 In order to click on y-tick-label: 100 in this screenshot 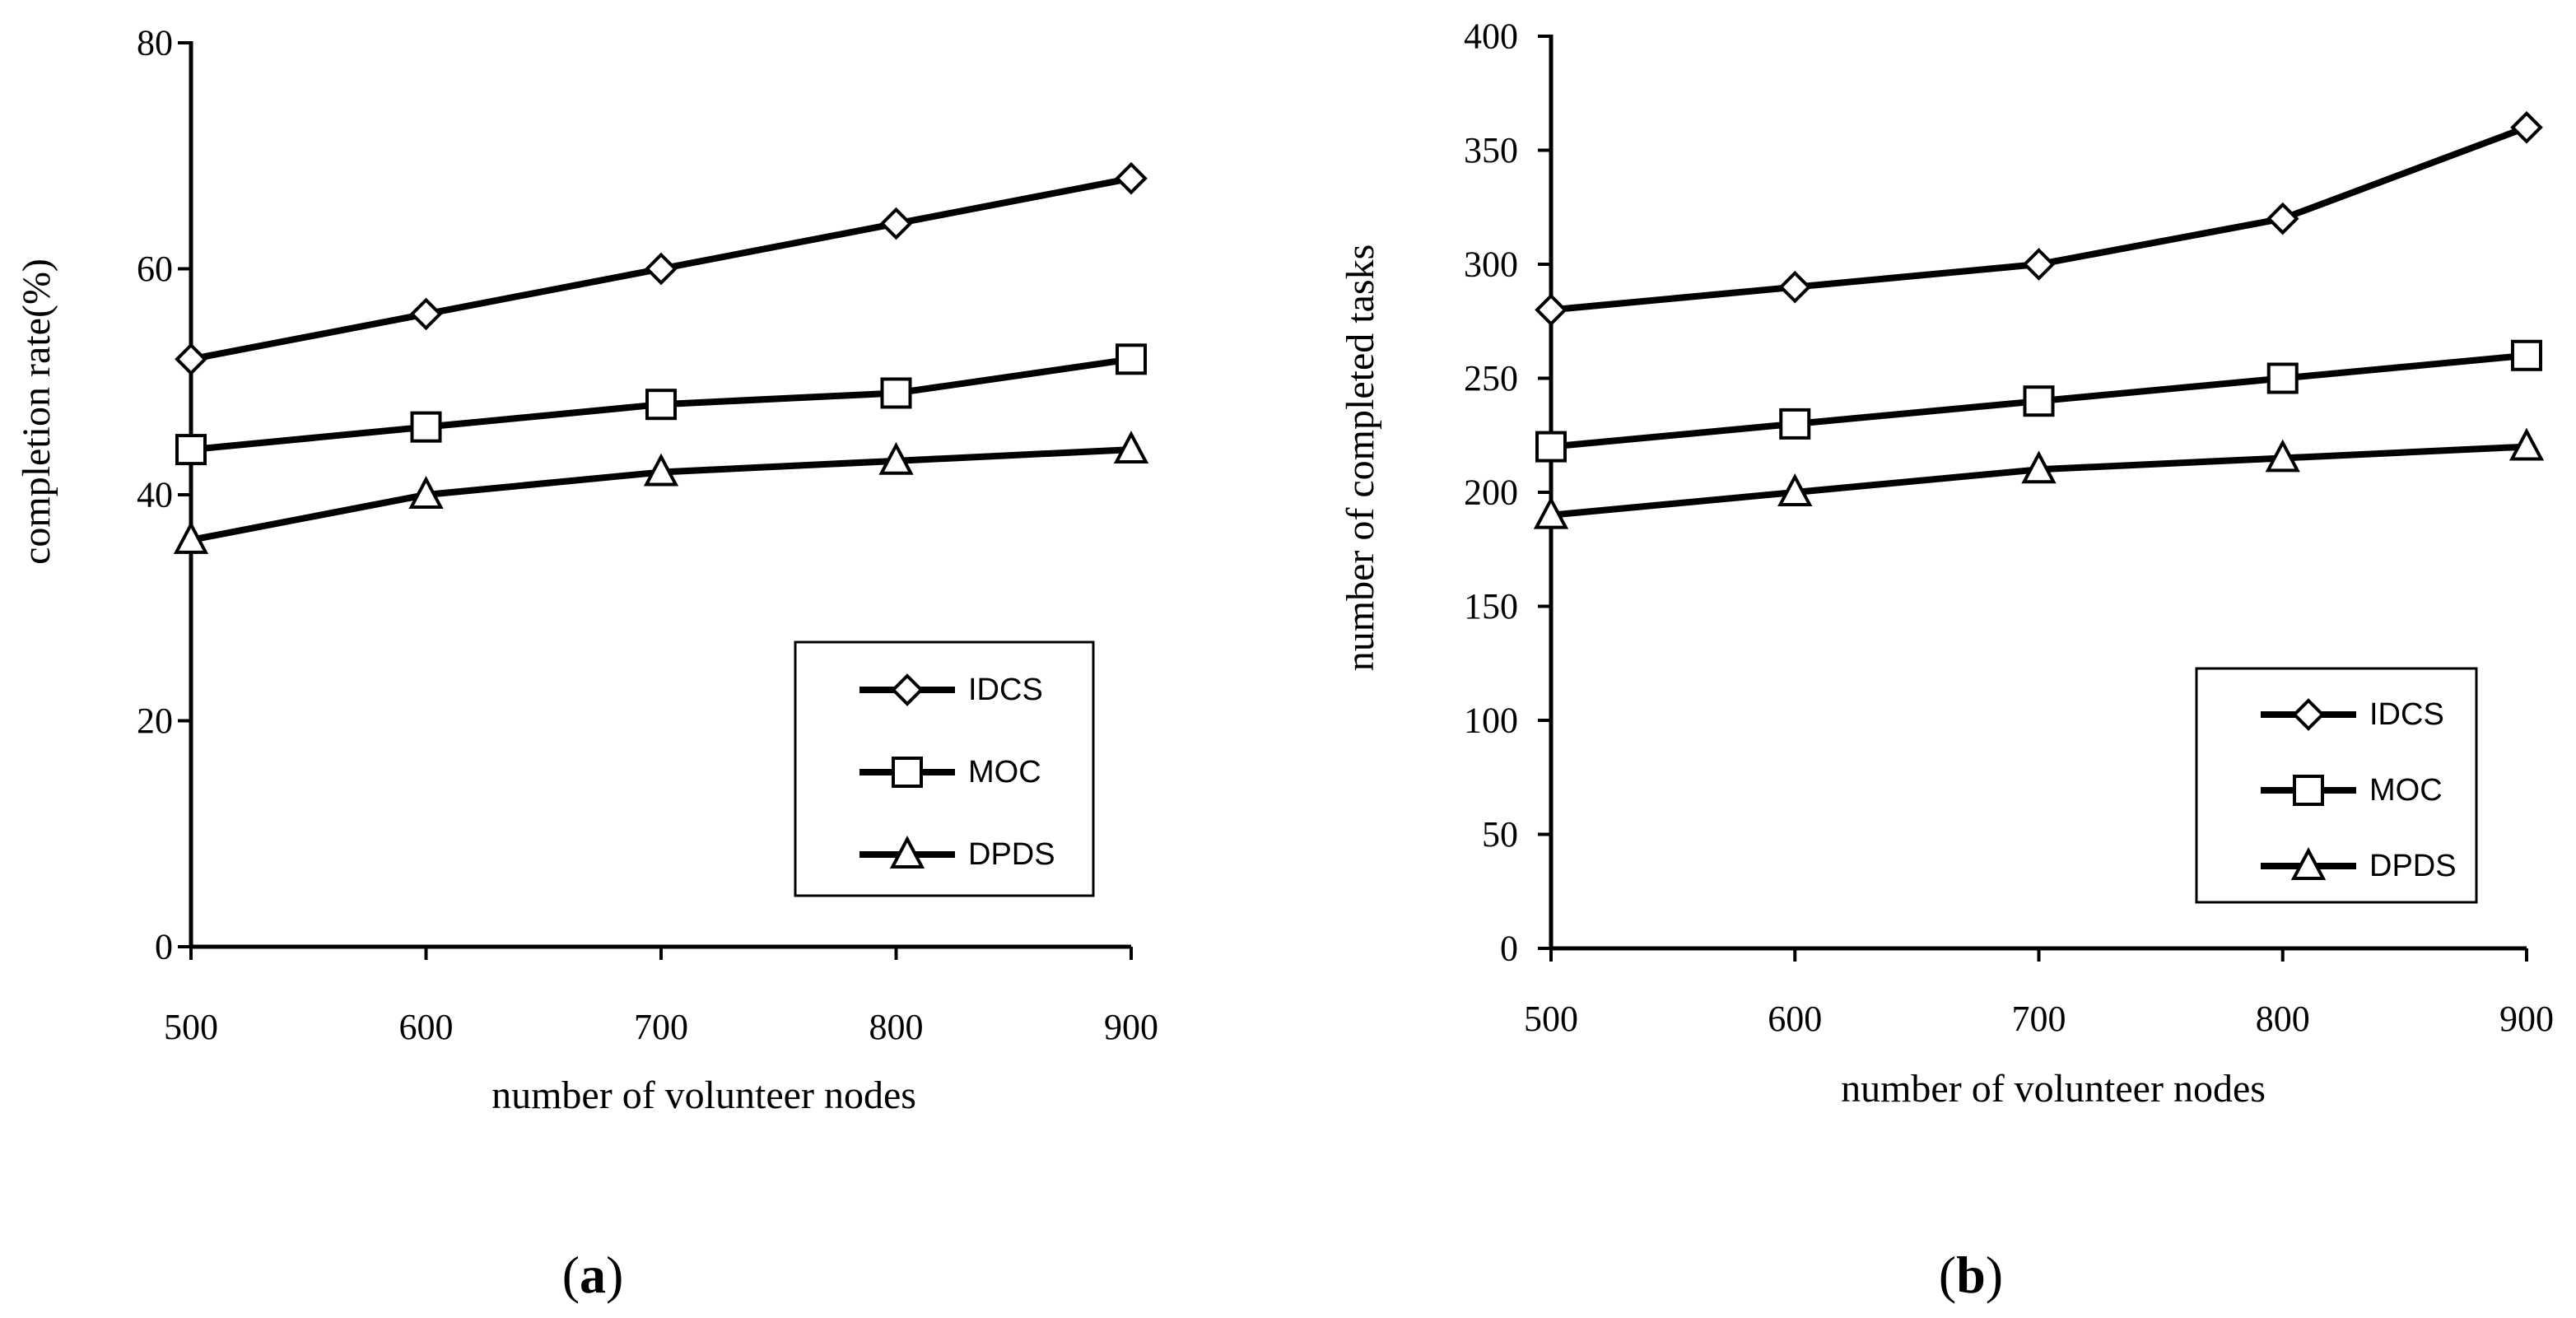, I will do `click(1491, 721)`.